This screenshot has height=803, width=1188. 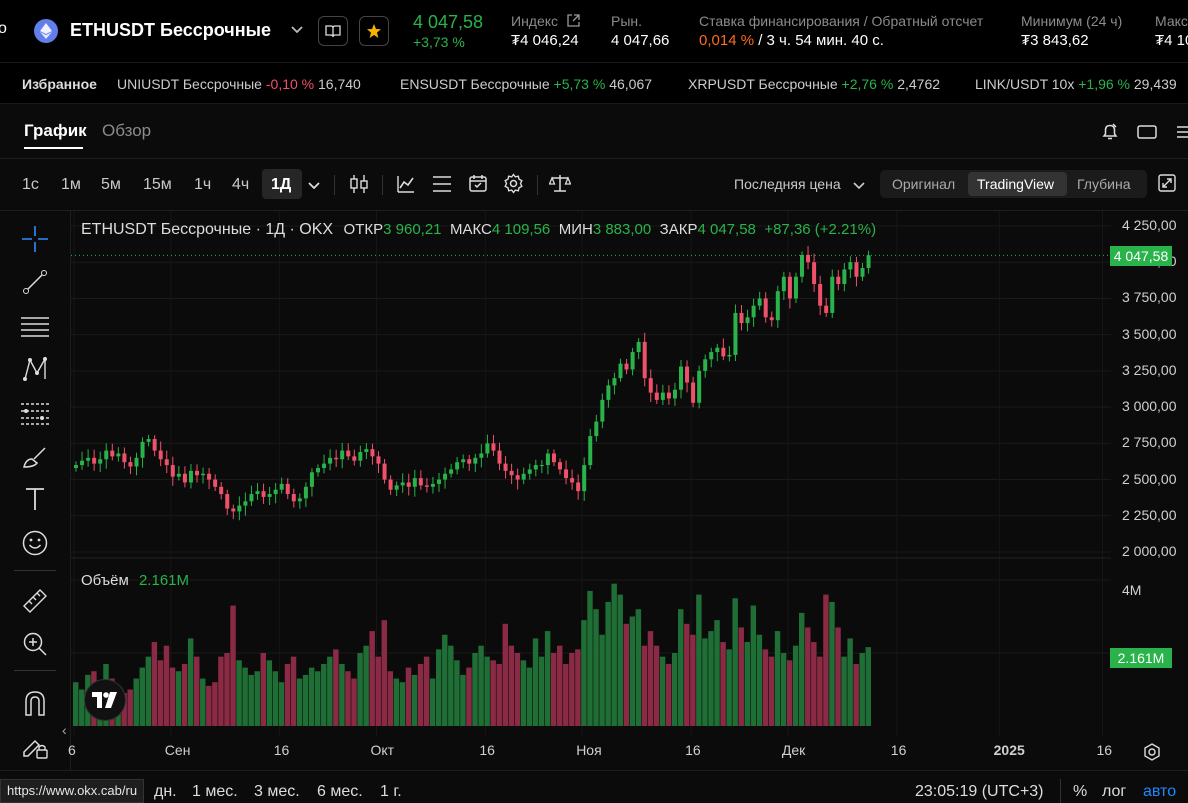 I want to click on settings-icon, so click(x=1152, y=752).